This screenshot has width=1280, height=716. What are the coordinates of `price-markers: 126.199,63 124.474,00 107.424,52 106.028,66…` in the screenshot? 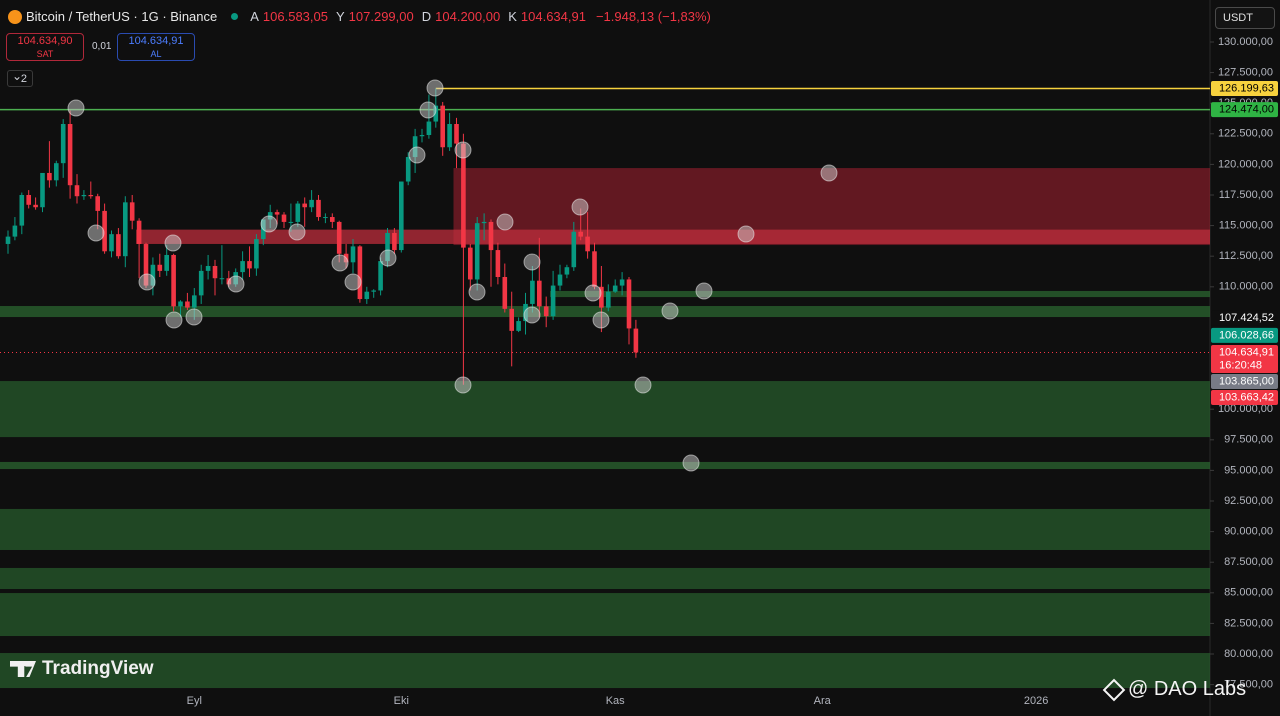 It's located at (1244, 243).